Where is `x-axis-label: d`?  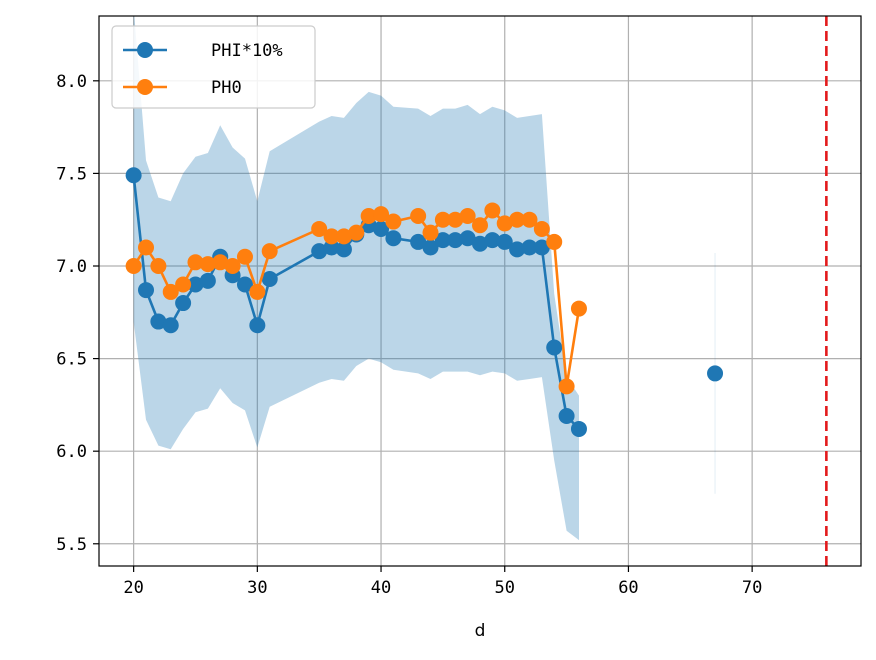 x-axis-label: d is located at coordinates (480, 631).